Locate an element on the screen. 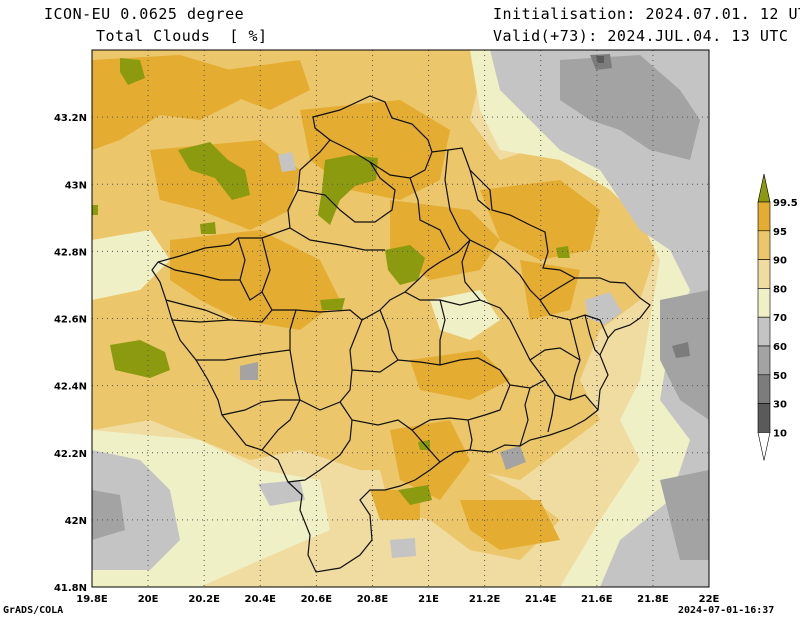 Image resolution: width=800 pixels, height=618 pixels. lon-tick-label: 21.8E is located at coordinates (653, 599).